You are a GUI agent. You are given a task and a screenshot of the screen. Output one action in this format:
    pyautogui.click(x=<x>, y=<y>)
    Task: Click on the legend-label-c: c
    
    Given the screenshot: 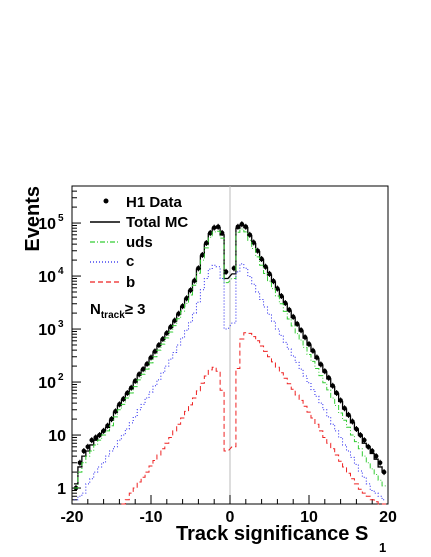 What is the action you would take?
    pyautogui.click(x=130, y=261)
    